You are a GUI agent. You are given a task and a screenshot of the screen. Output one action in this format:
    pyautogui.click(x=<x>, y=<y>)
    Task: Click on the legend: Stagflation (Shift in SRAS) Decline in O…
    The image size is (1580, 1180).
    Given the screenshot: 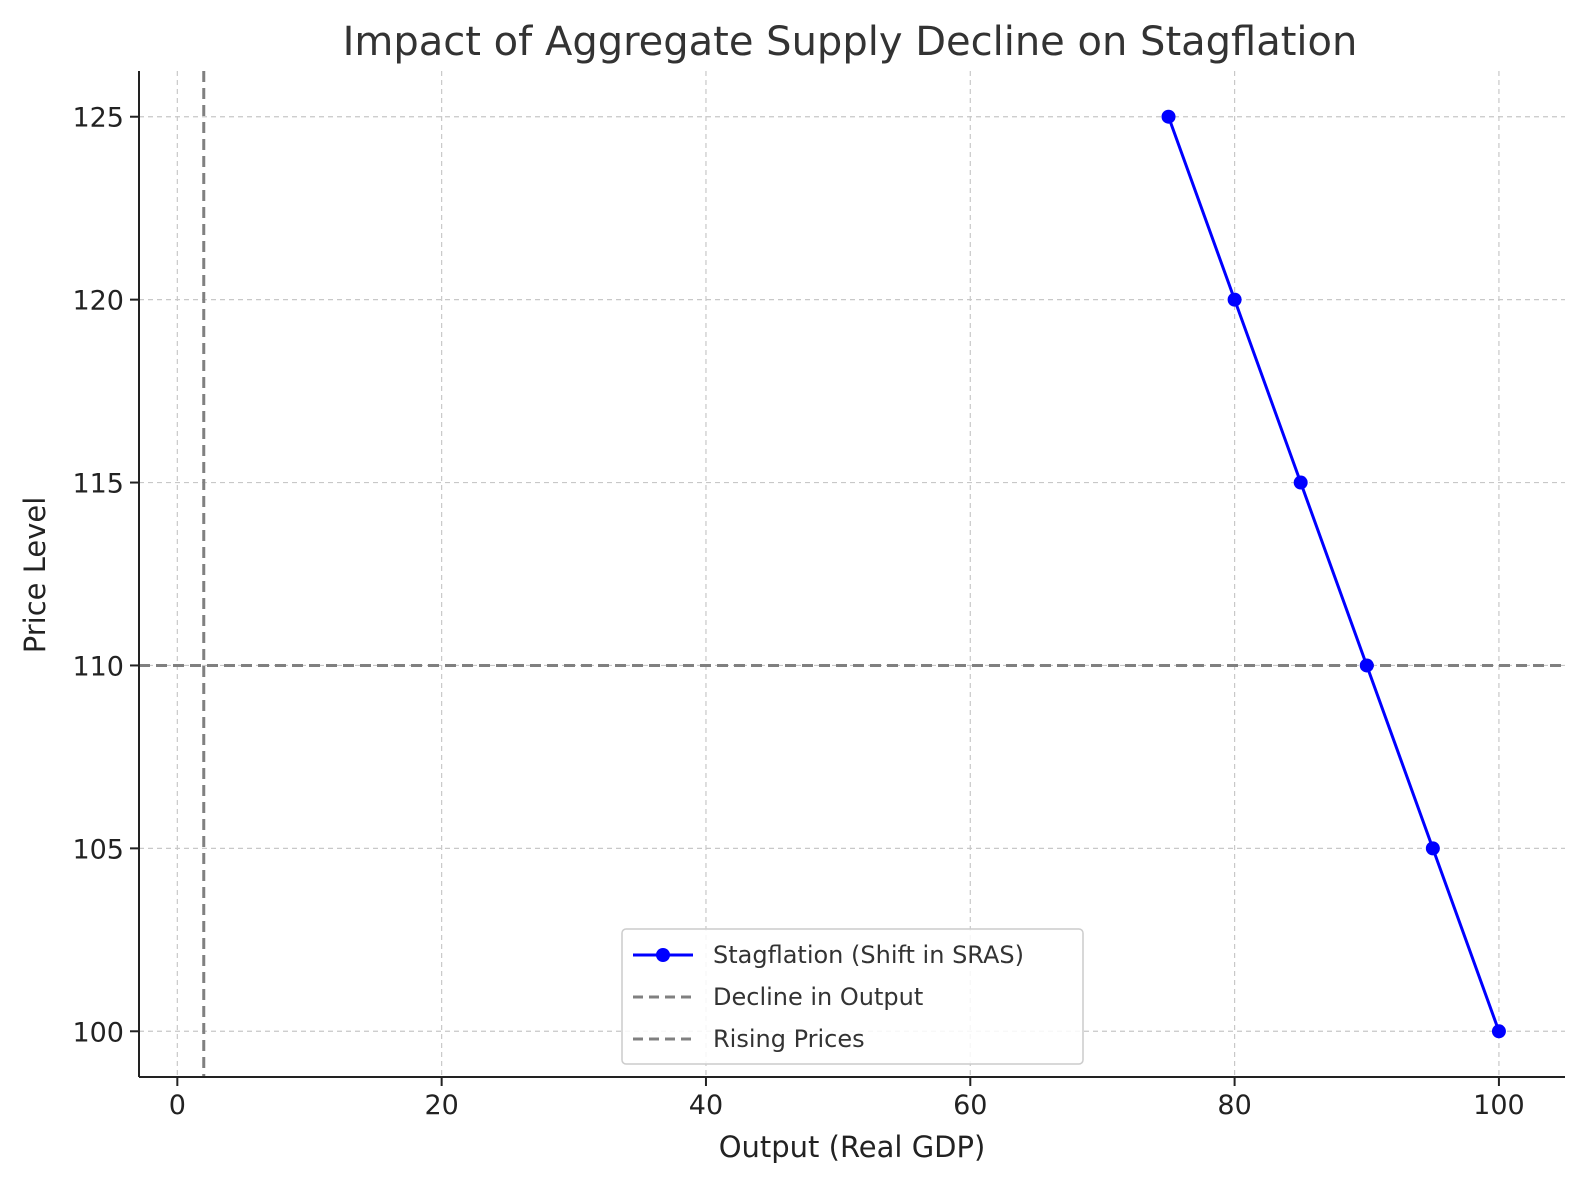 What is the action you would take?
    pyautogui.click(x=852, y=996)
    